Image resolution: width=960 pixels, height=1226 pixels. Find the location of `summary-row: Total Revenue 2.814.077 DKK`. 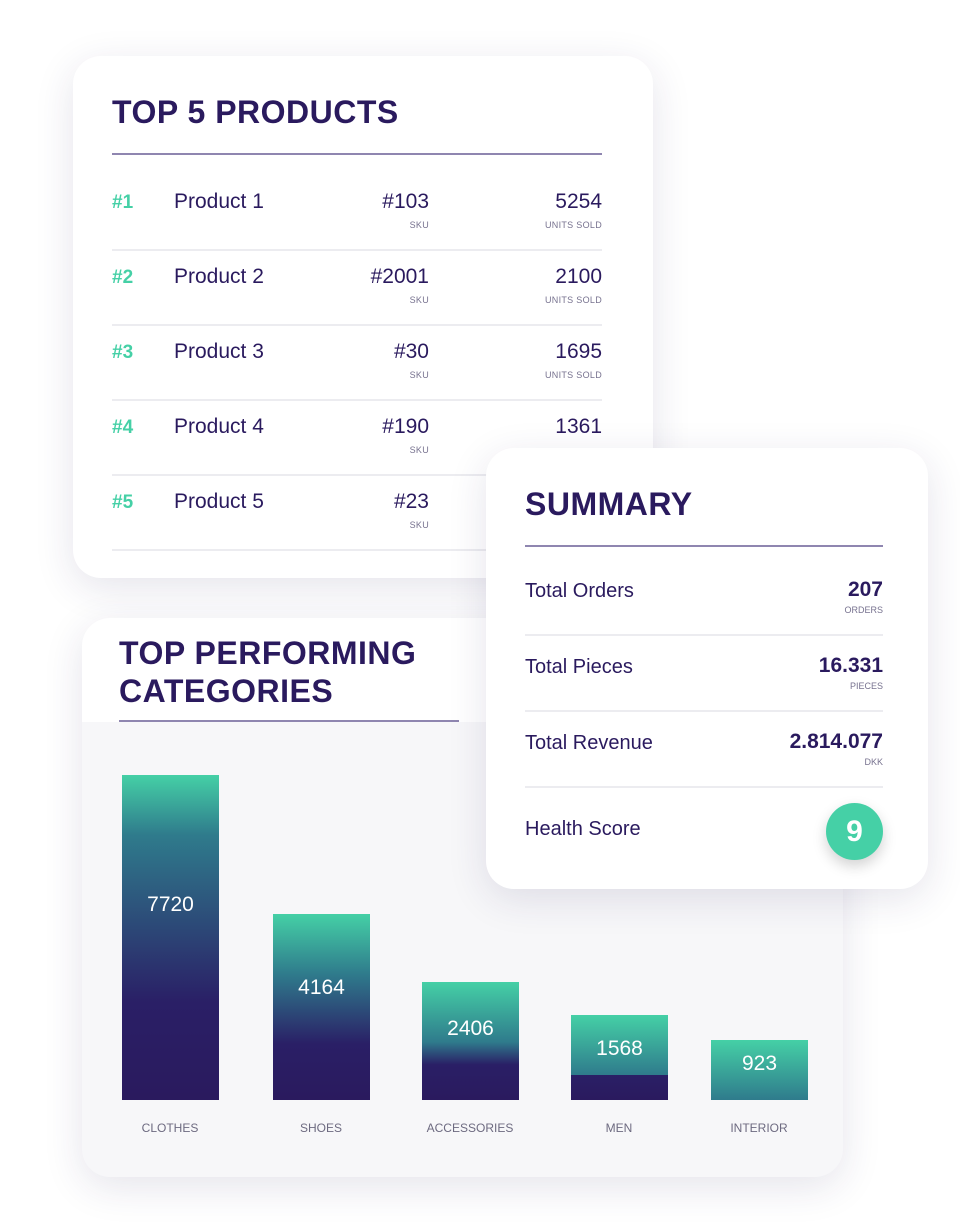

summary-row: Total Revenue 2.814.077 DKK is located at coordinates (704, 749).